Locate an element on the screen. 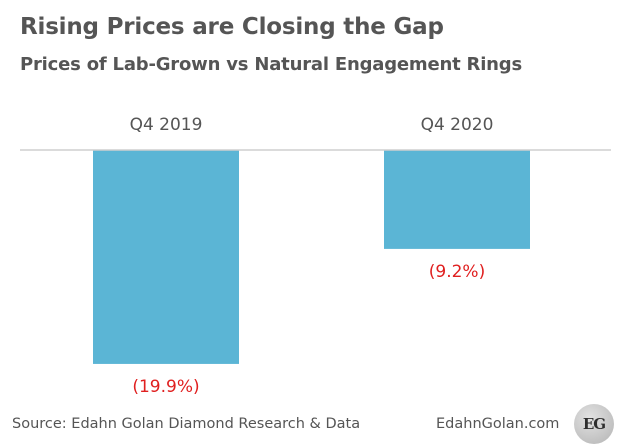 The width and height of the screenshot is (631, 447). bar-q4-2020 is located at coordinates (457, 199).